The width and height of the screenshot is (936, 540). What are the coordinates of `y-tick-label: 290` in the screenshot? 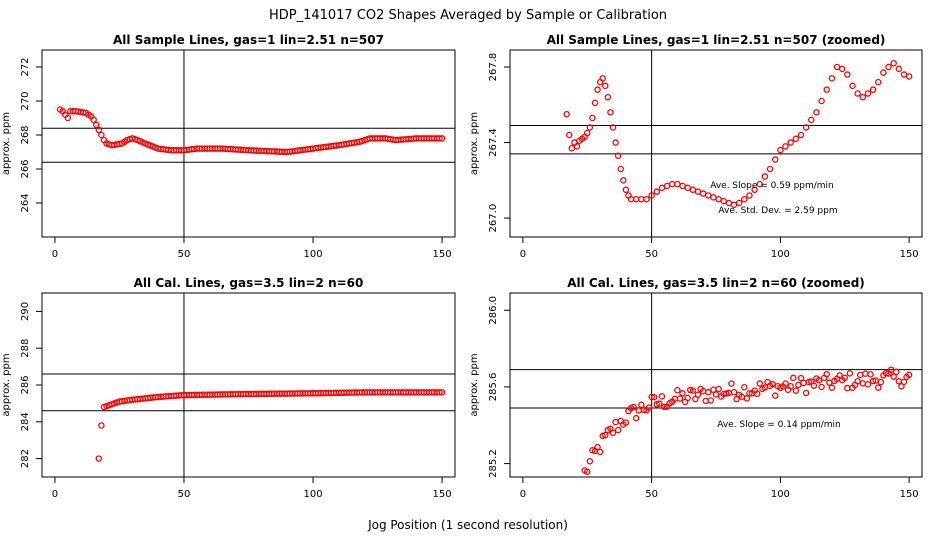 It's located at (25, 311).